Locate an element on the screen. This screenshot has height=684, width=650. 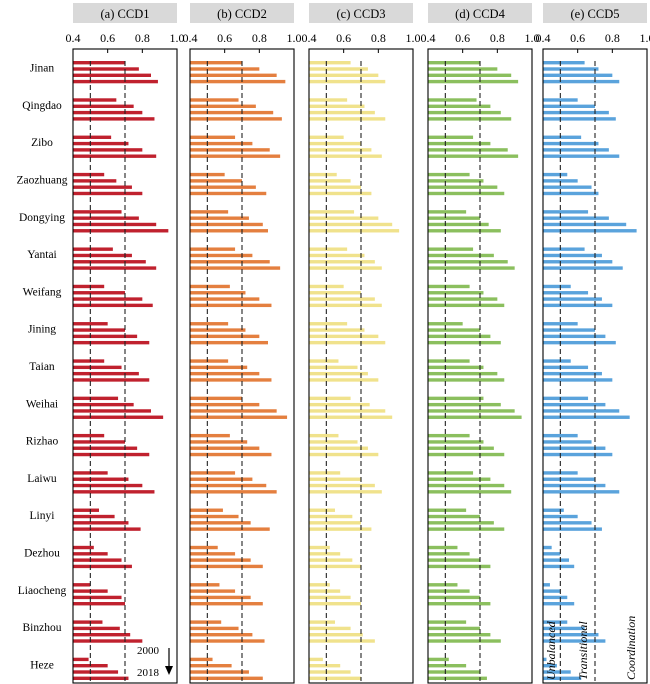
city-label: Linyi is located at coordinates (42, 516).